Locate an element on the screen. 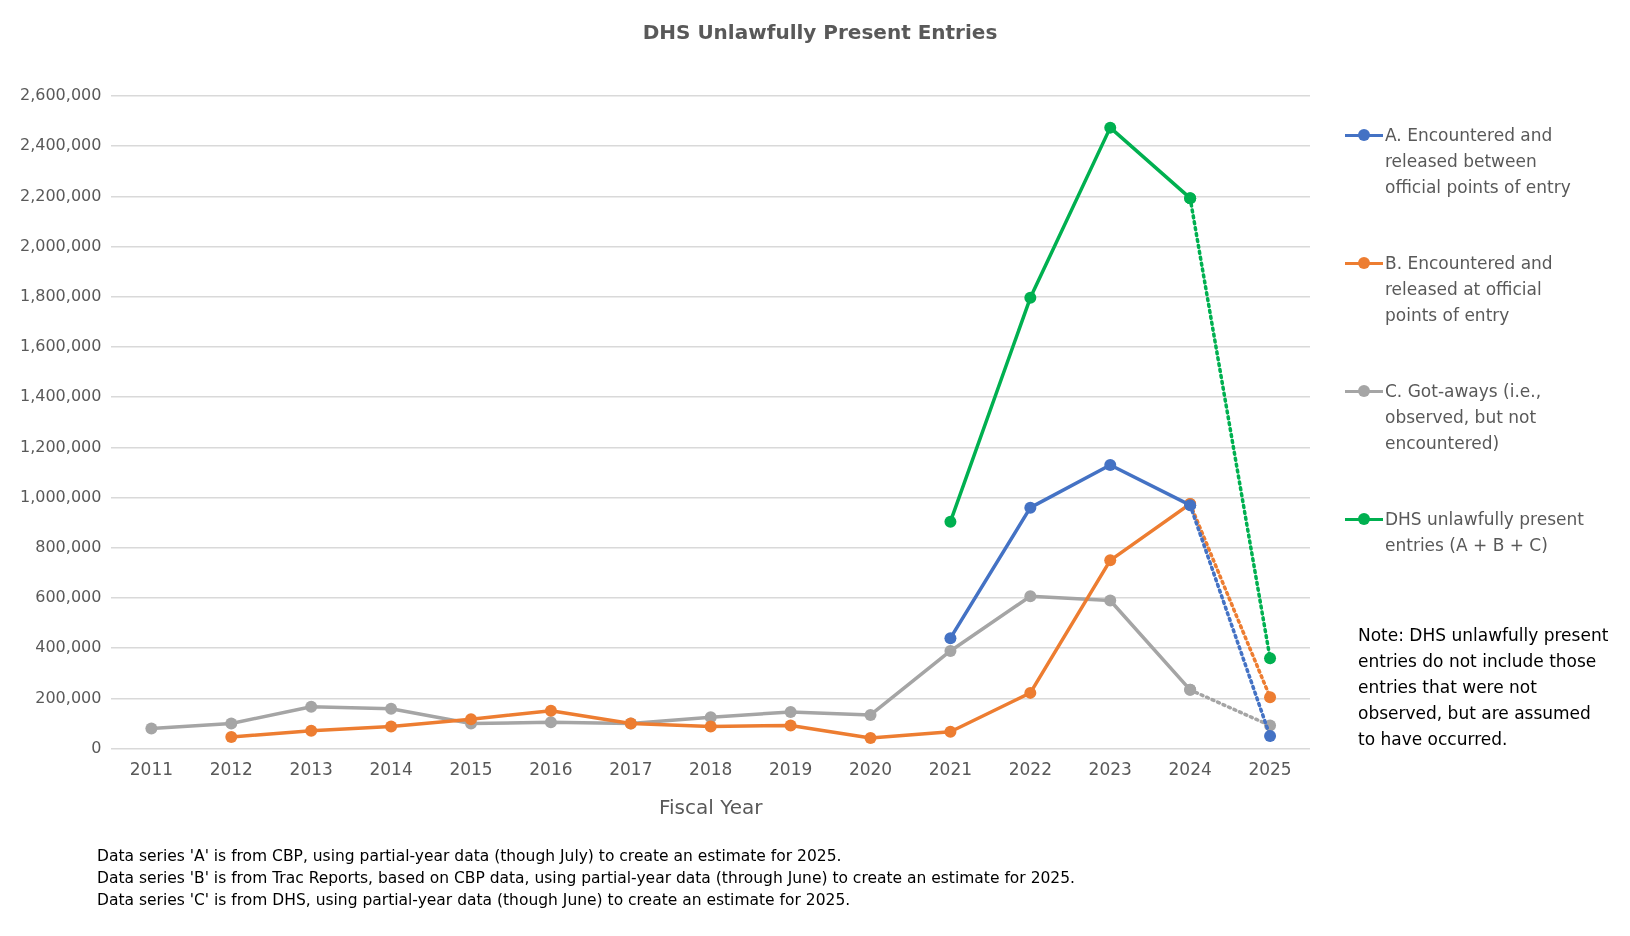 Image resolution: width=1630 pixels, height=936 pixels. y-tick-label: 0 is located at coordinates (96, 747).